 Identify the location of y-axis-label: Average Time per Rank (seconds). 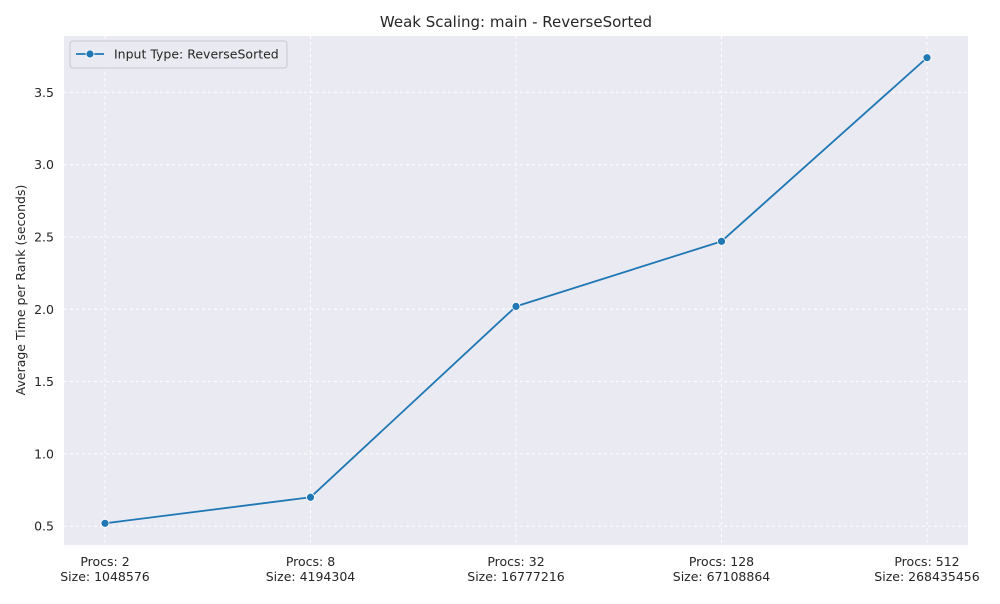
(20, 290).